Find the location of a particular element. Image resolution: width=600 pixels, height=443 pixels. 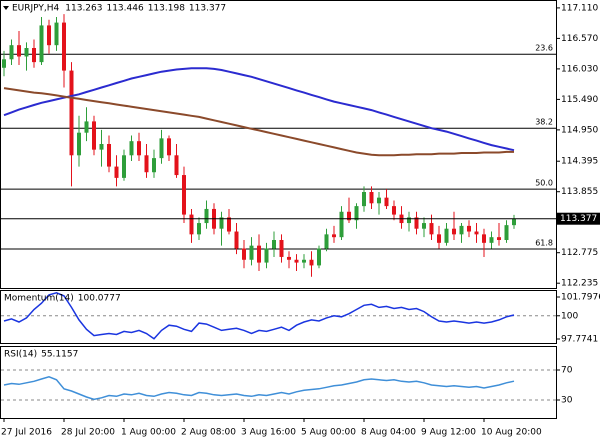

fib-label: 23.6 is located at coordinates (544, 48).